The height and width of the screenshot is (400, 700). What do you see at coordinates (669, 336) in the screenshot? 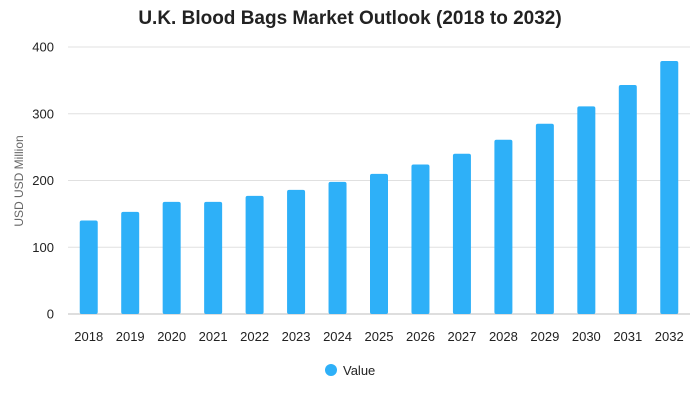
I see `x-tick-label: 2032` at bounding box center [669, 336].